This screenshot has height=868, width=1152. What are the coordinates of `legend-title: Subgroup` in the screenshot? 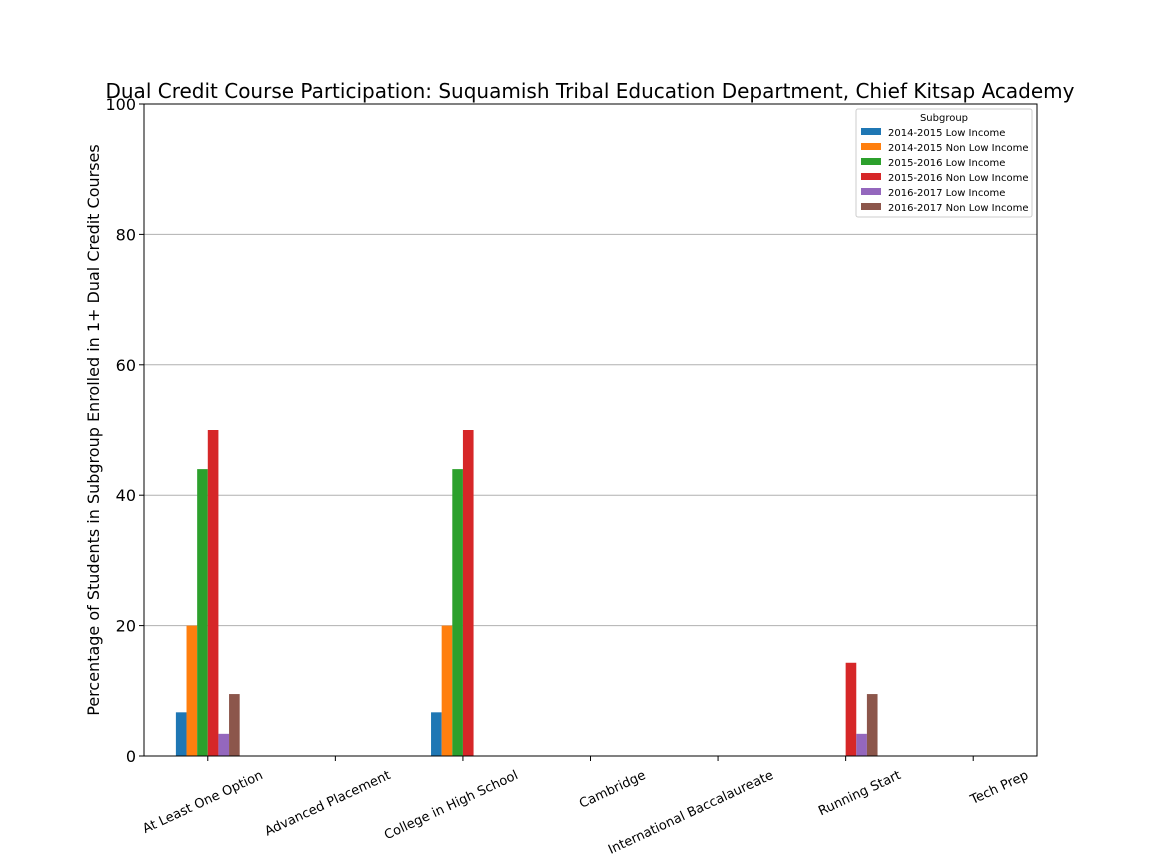 It's located at (944, 118).